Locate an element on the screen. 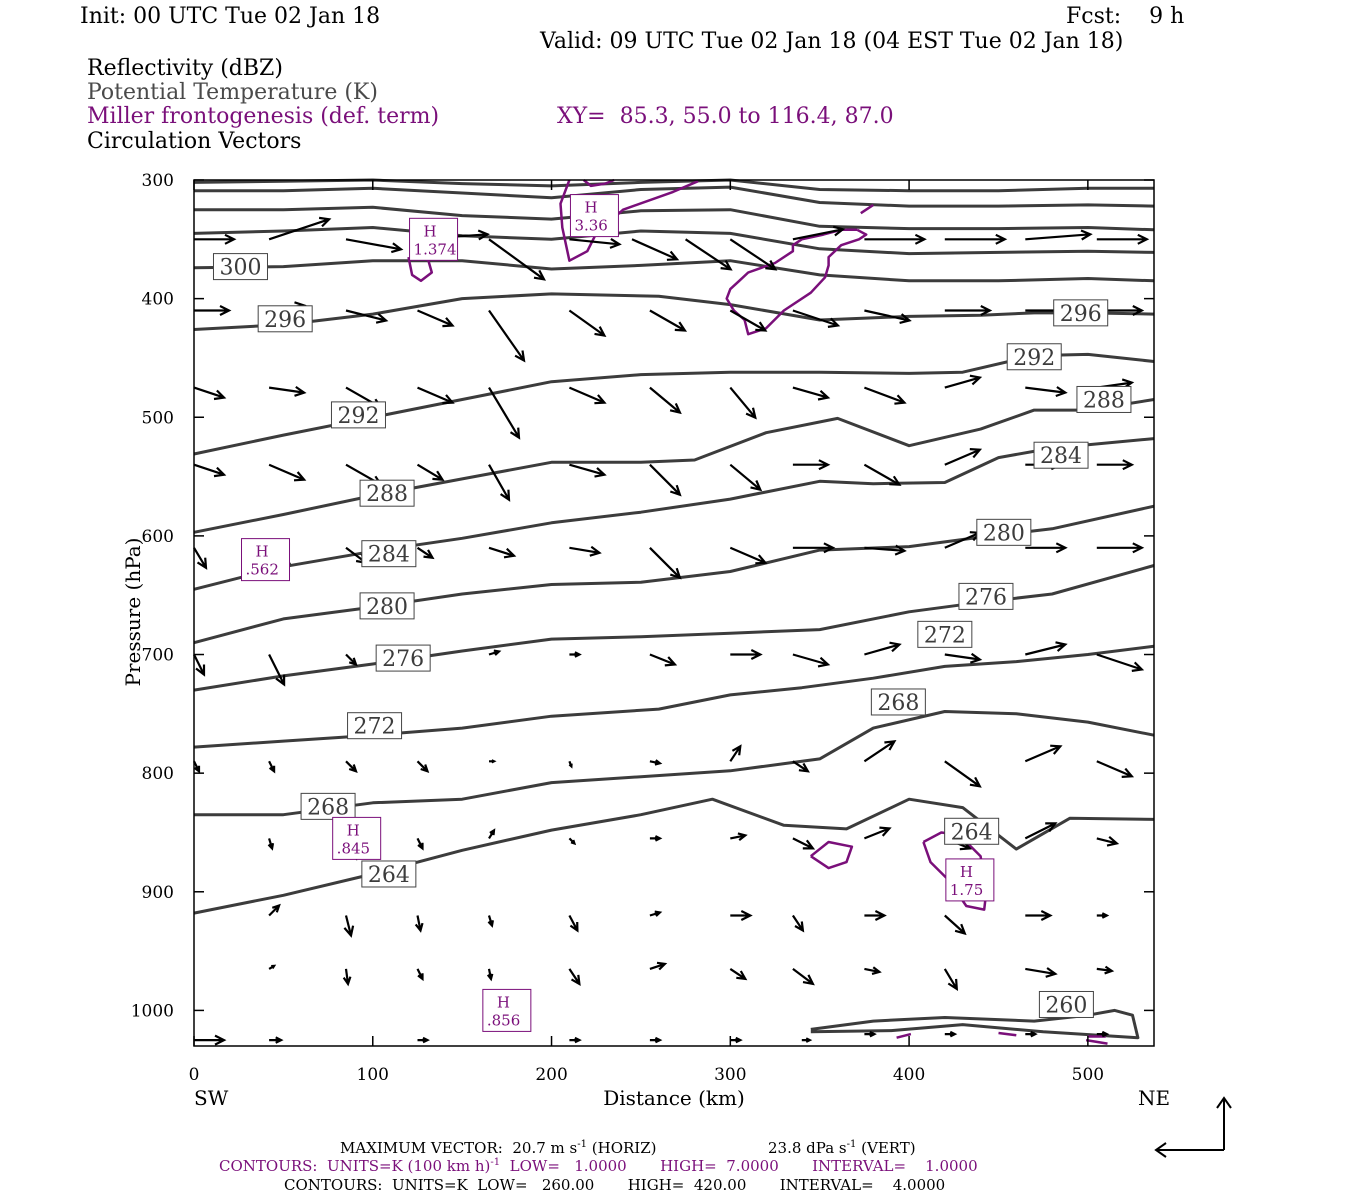  theta-label-text: 300 is located at coordinates (240, 268).